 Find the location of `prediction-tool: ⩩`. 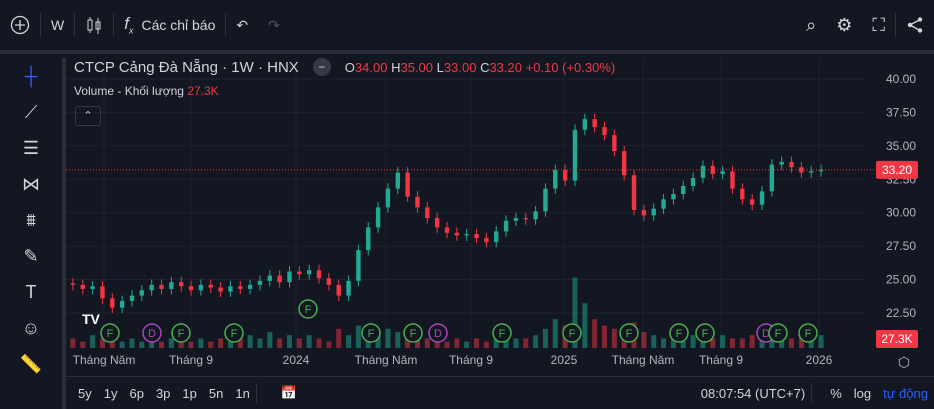

prediction-tool: ⩩ is located at coordinates (31, 220).